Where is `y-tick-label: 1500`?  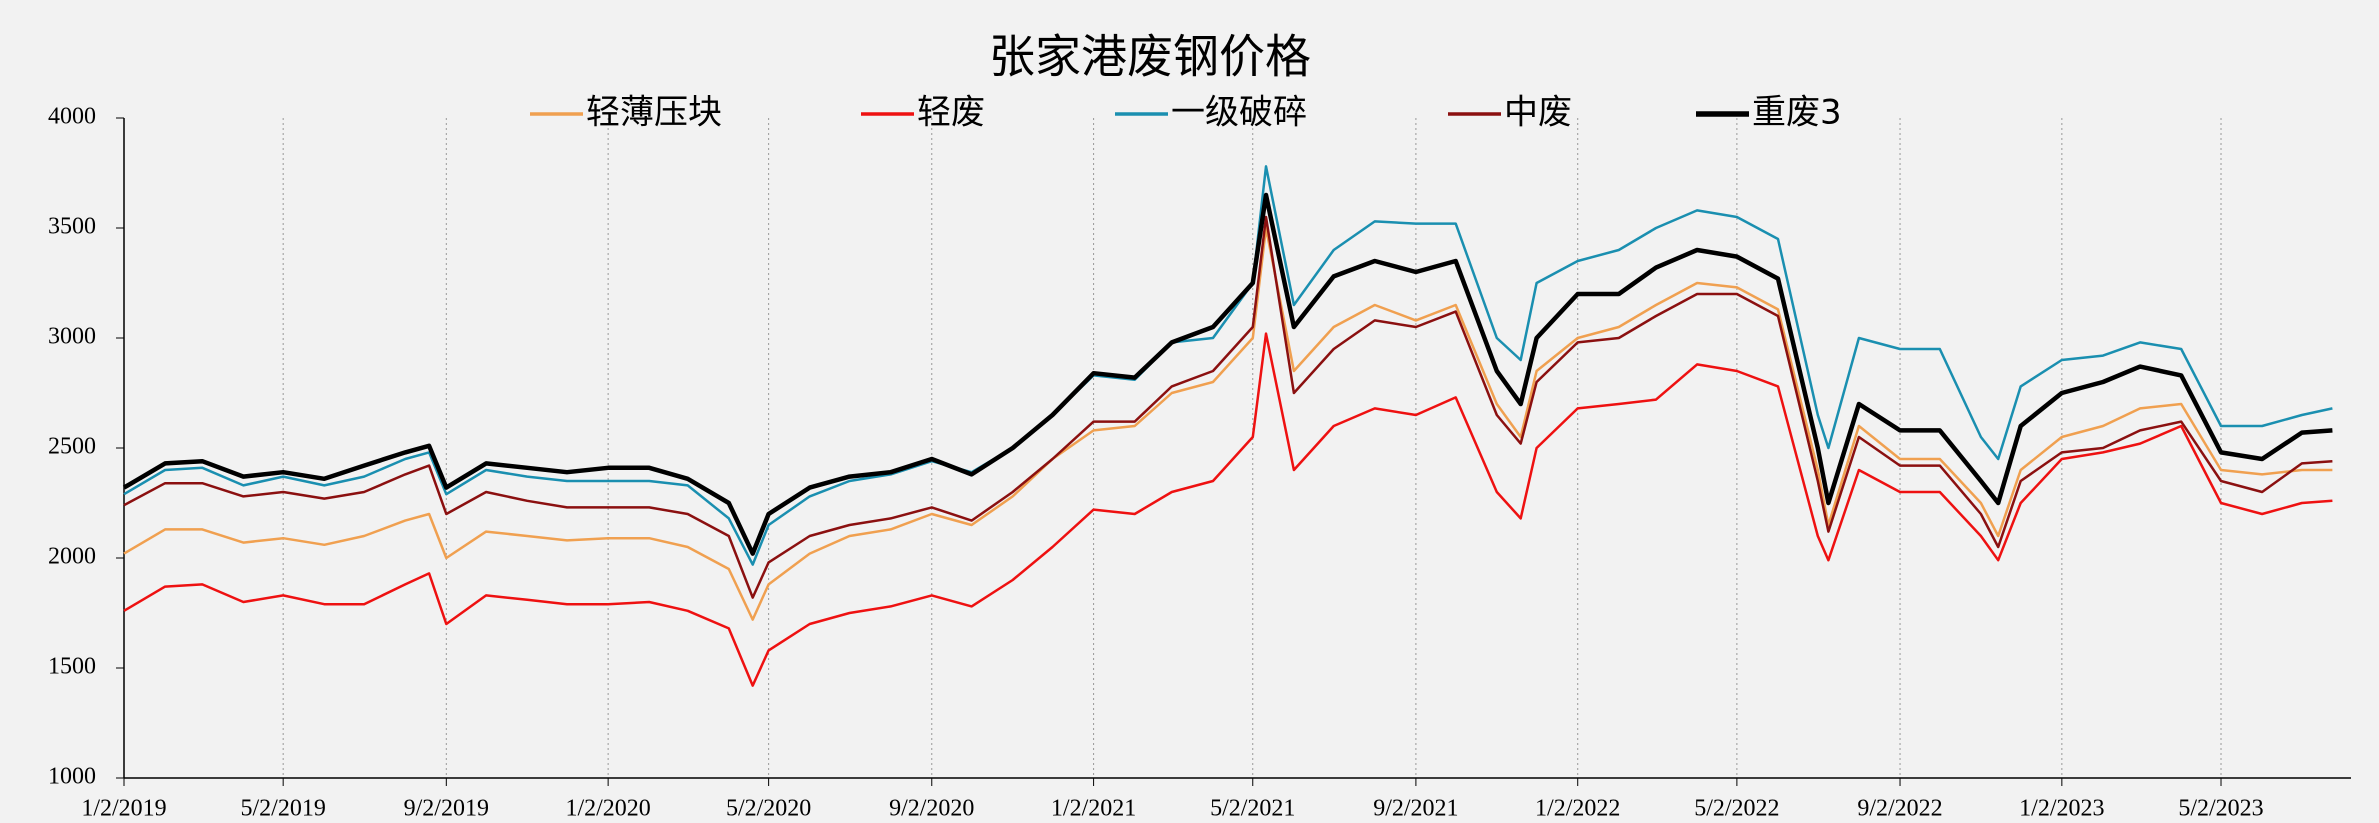 y-tick-label: 1500 is located at coordinates (72, 667).